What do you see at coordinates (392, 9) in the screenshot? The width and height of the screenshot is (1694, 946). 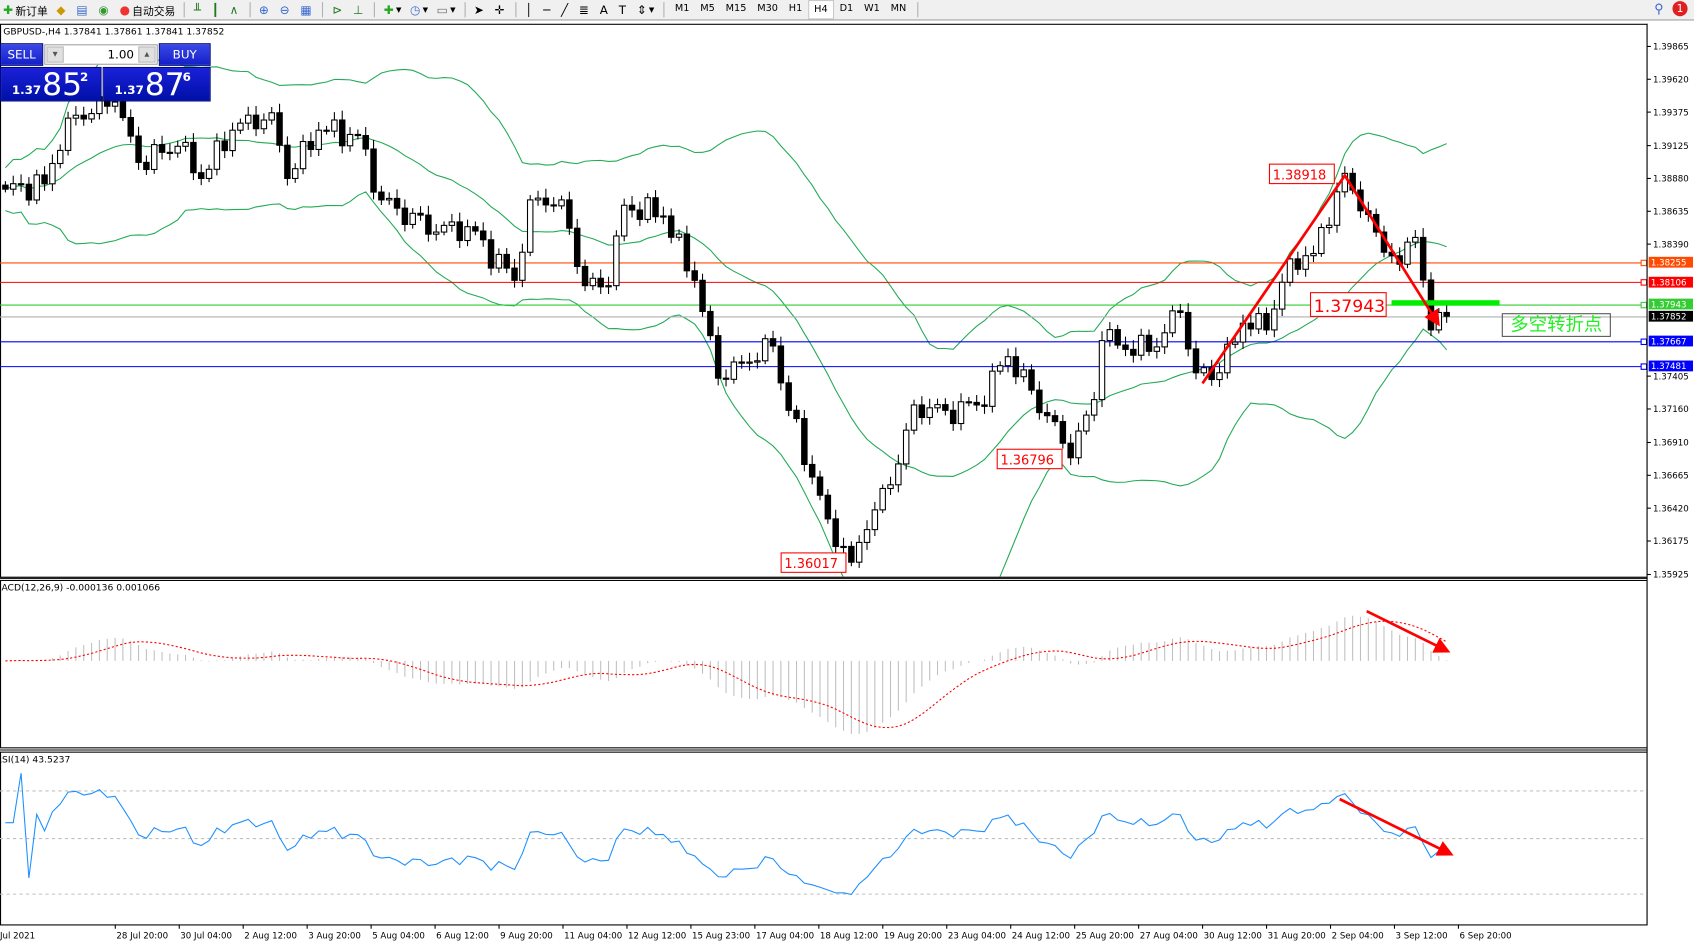 I see `indicators-button: ✚ ▾` at bounding box center [392, 9].